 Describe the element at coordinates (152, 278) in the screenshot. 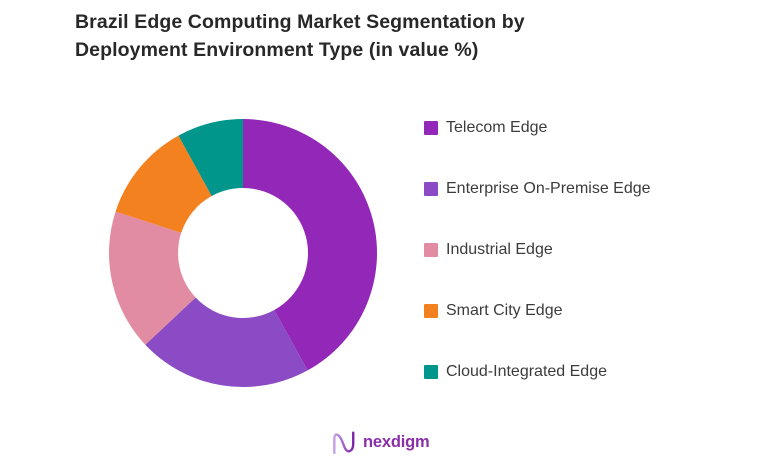

I see `donut-slice-industrial-edge` at that location.